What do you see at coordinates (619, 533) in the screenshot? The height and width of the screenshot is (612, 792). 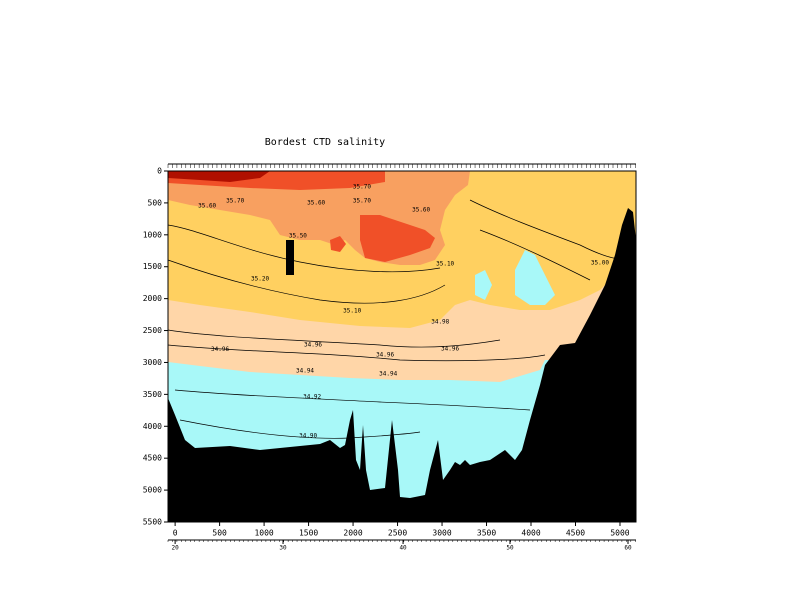 I see `x-tick-label: 5000` at bounding box center [619, 533].